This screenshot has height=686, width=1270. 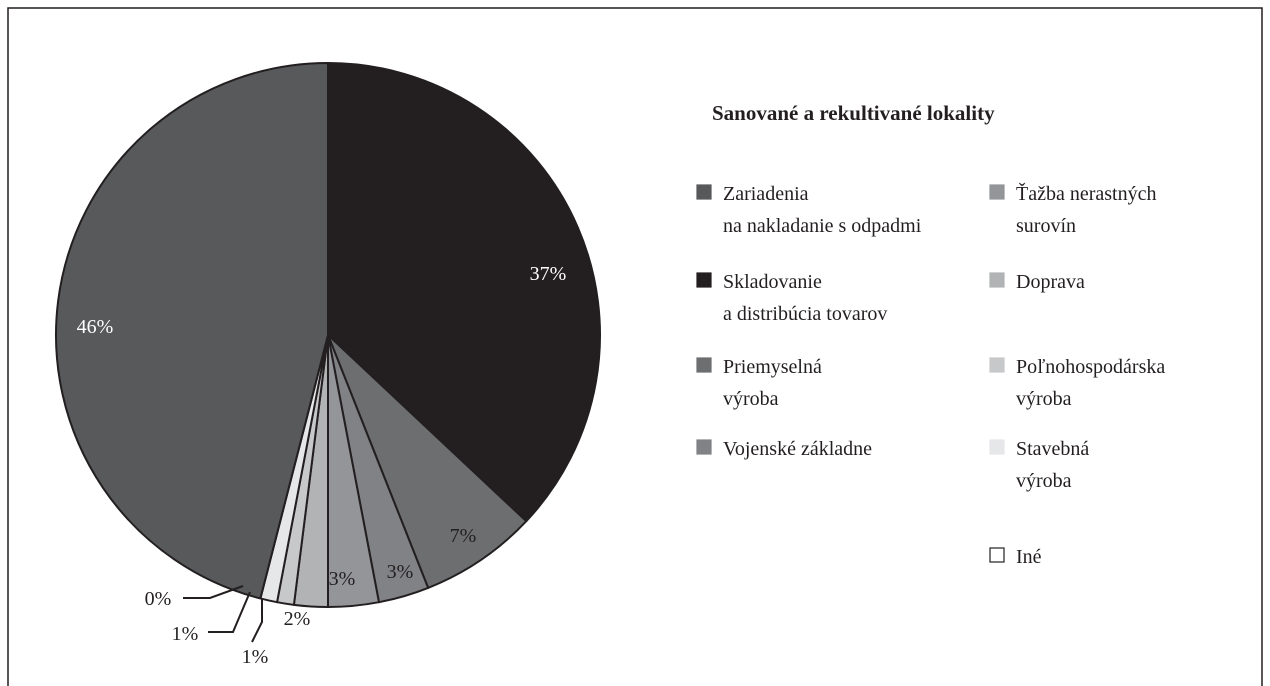 I want to click on value-label: 0%, so click(x=158, y=599).